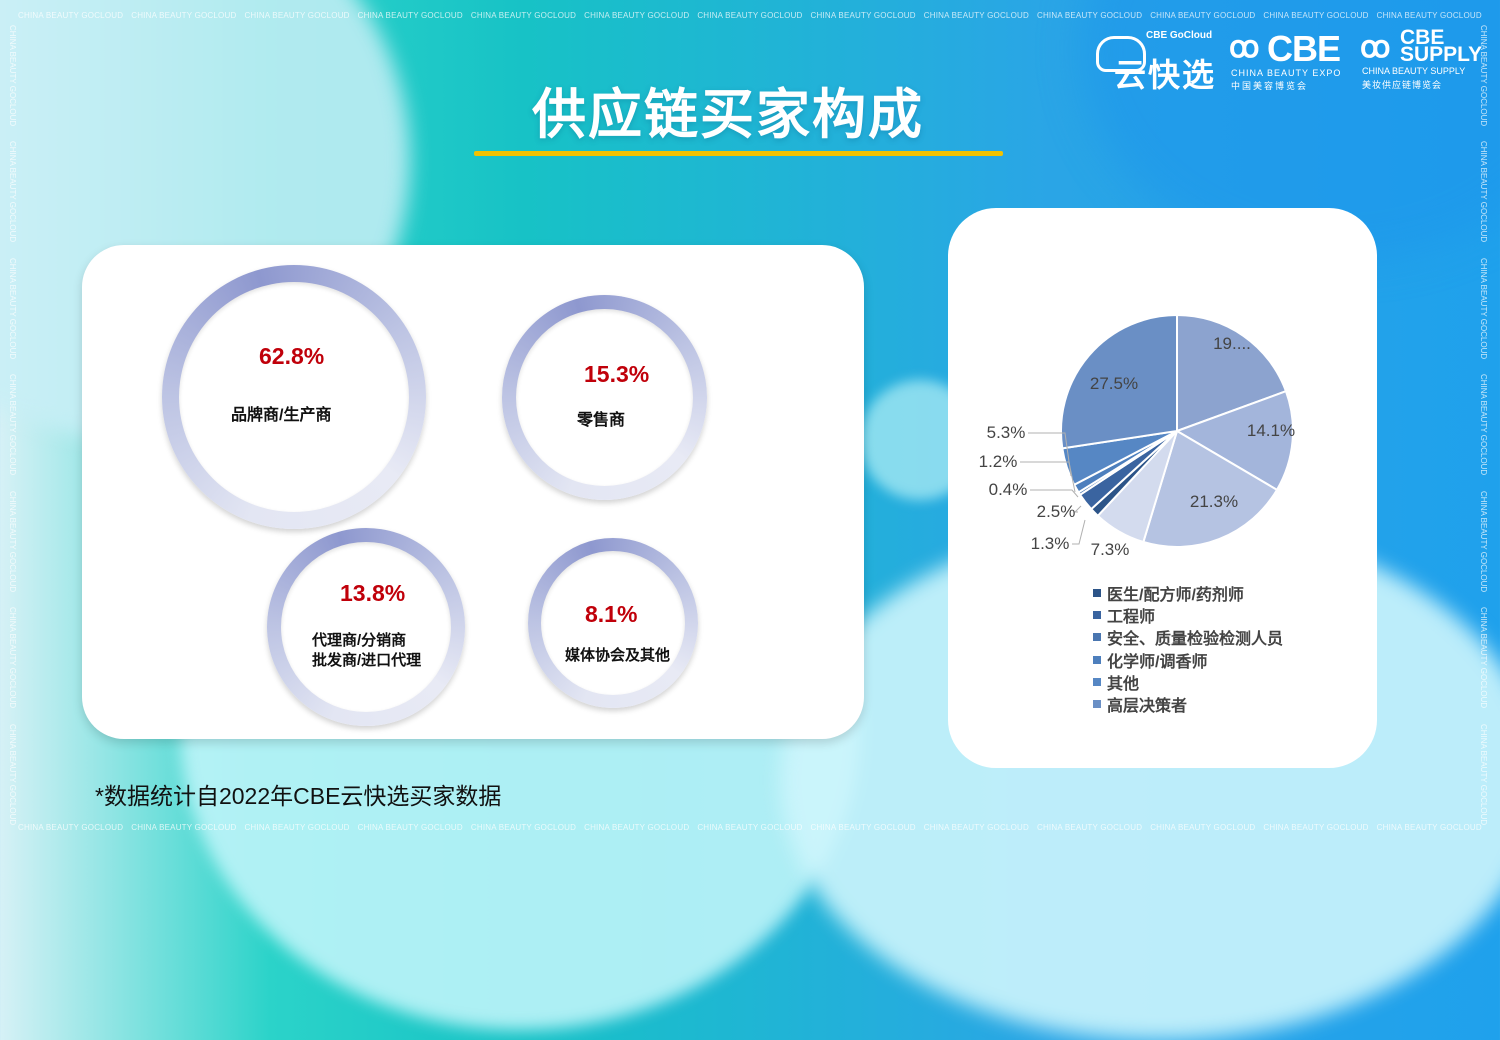 The height and width of the screenshot is (1040, 1500). I want to click on slice-label: 0.4%, so click(1008, 489).